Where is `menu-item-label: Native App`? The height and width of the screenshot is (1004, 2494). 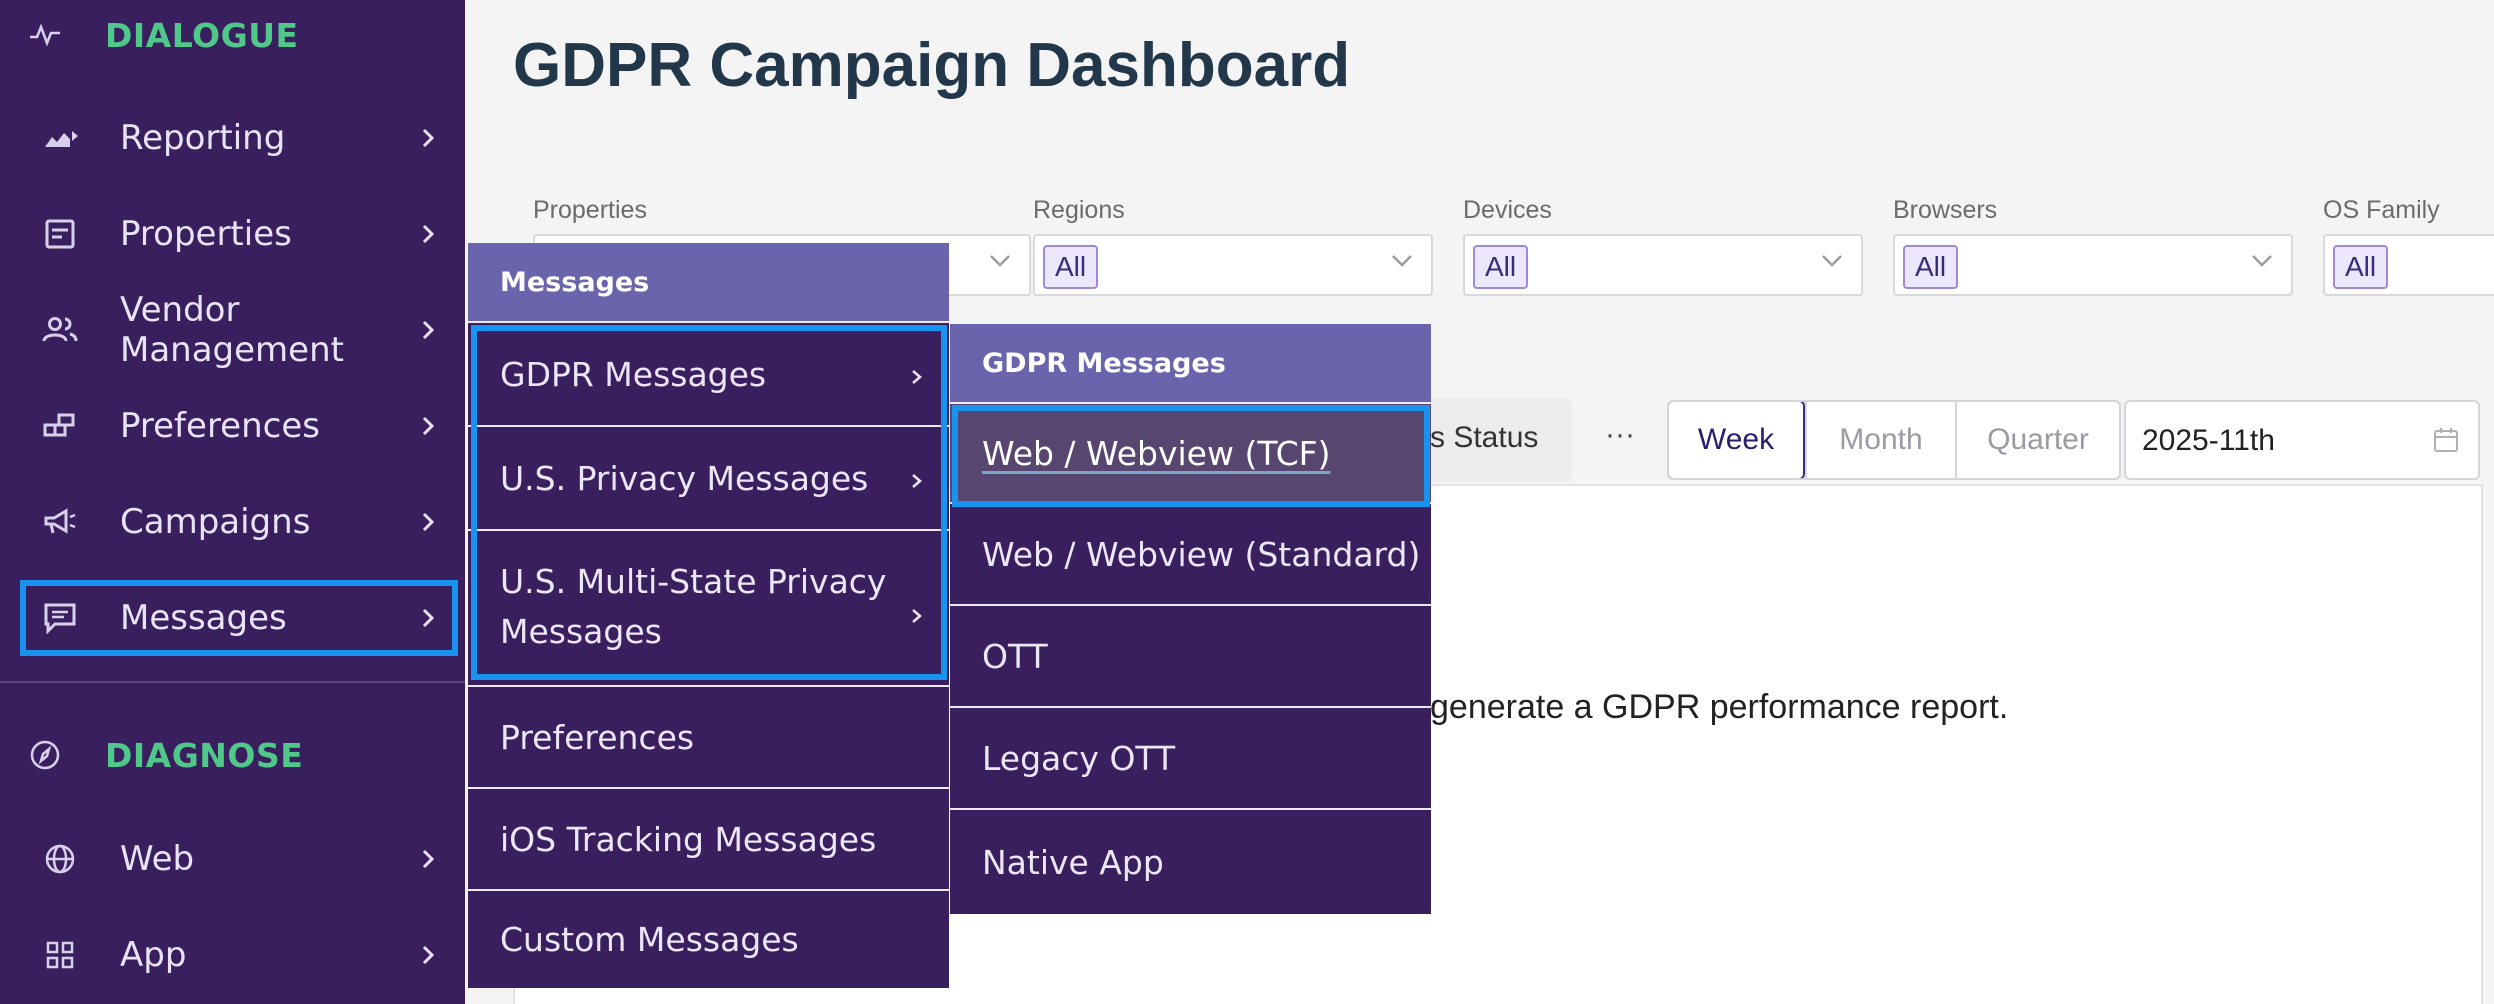
menu-item-label: Native App is located at coordinates (1073, 862).